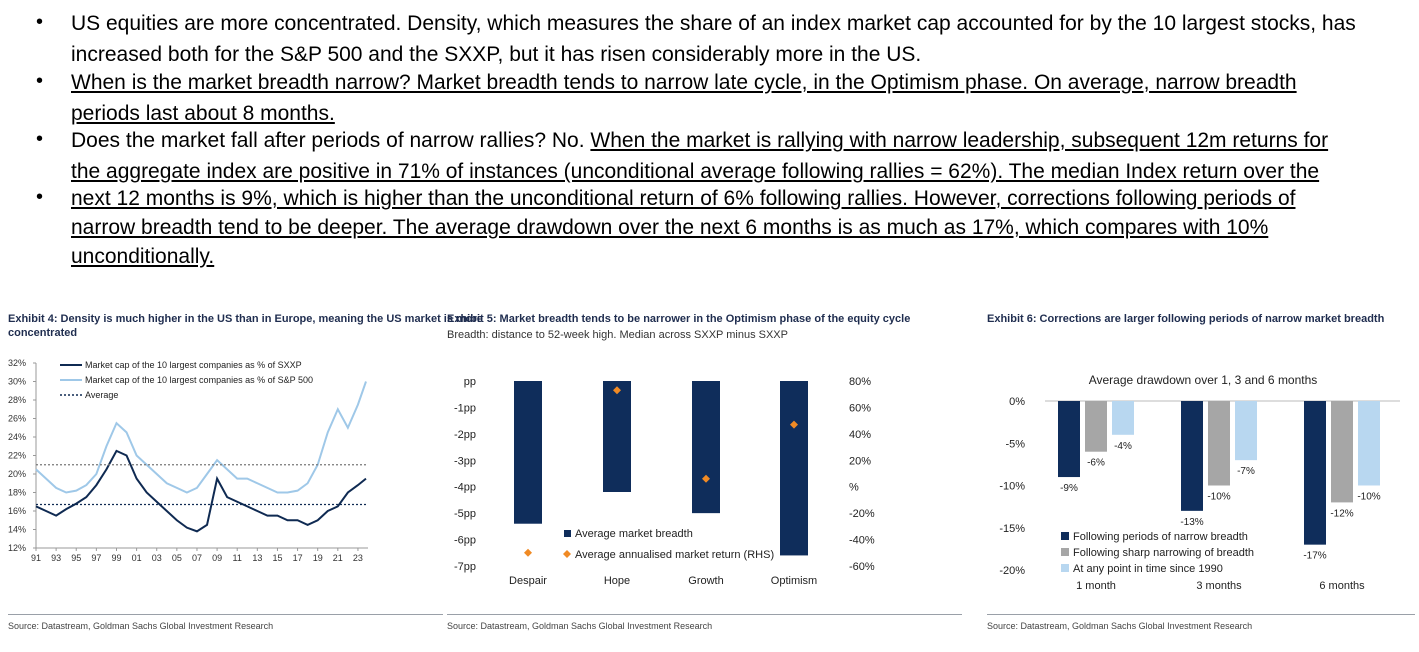  I want to click on exhibit4-rule, so click(225, 614).